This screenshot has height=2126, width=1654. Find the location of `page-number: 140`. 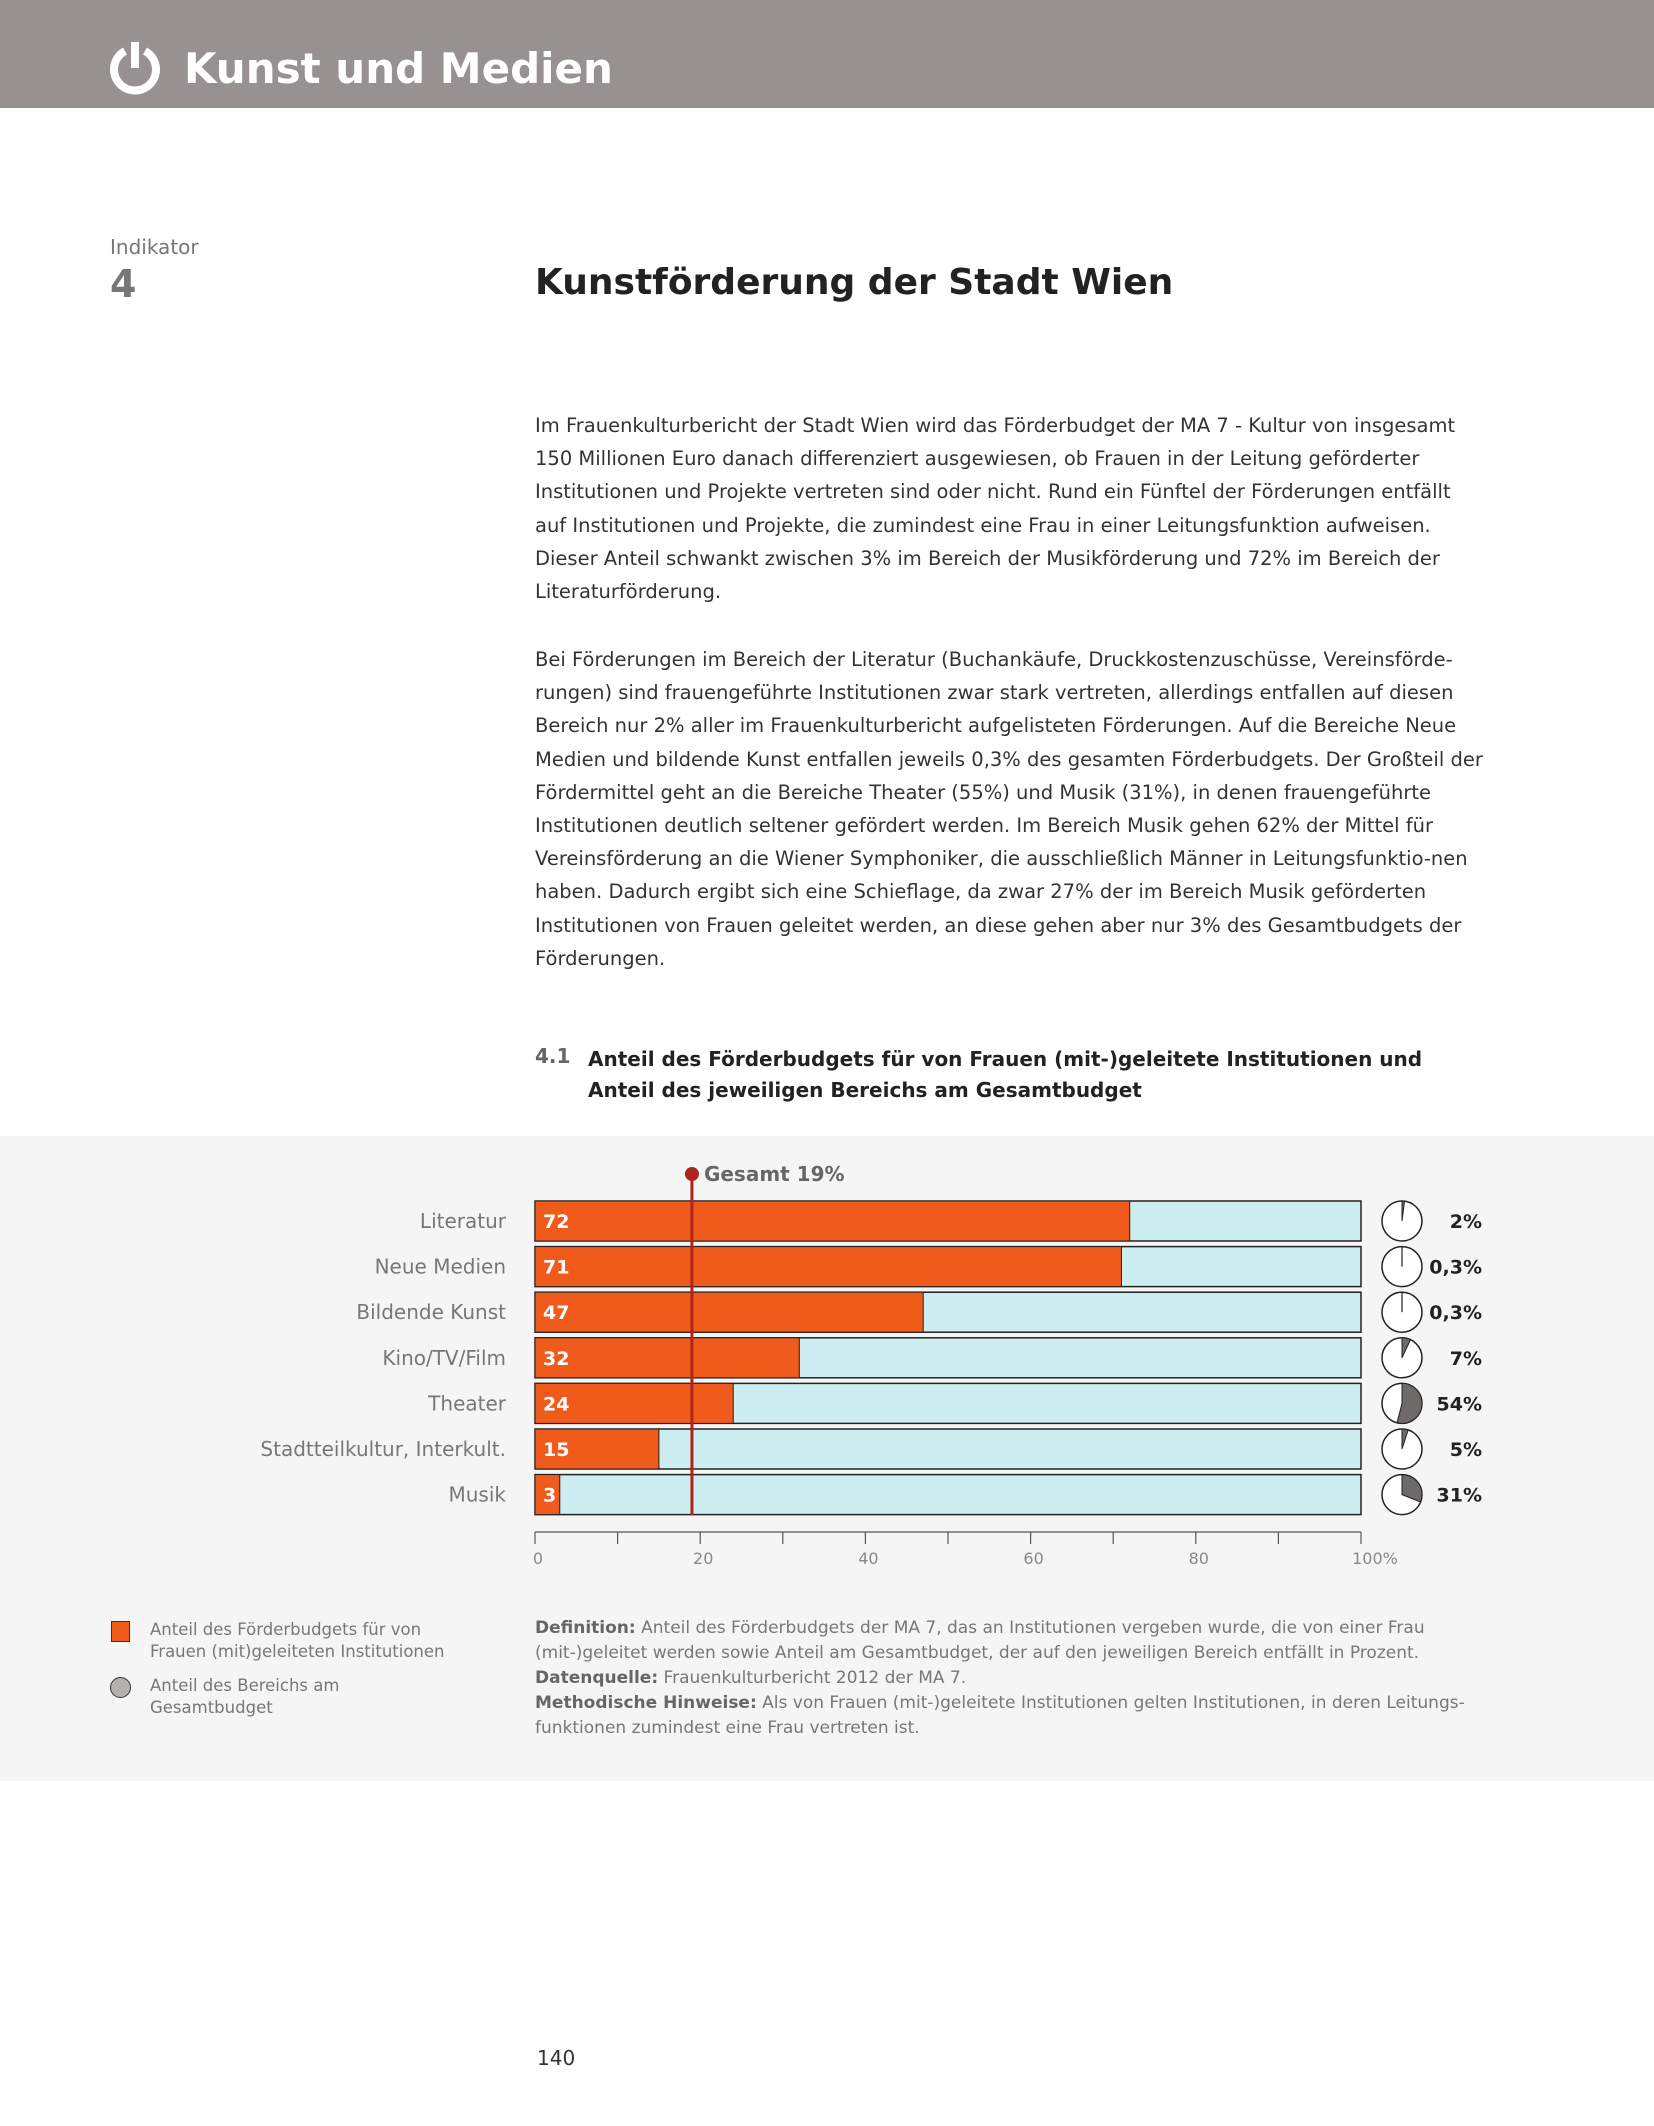

page-number: 140 is located at coordinates (556, 2058).